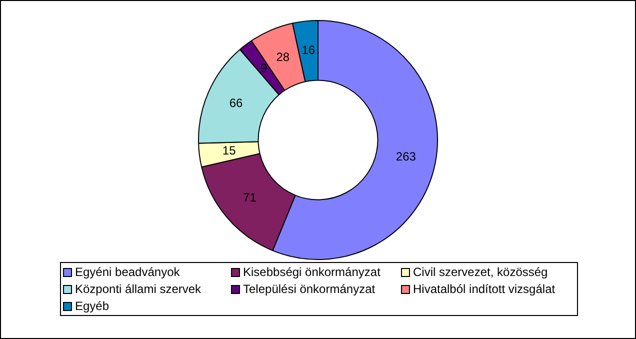 This screenshot has height=339, width=636. I want to click on data-label: 16, so click(309, 50).